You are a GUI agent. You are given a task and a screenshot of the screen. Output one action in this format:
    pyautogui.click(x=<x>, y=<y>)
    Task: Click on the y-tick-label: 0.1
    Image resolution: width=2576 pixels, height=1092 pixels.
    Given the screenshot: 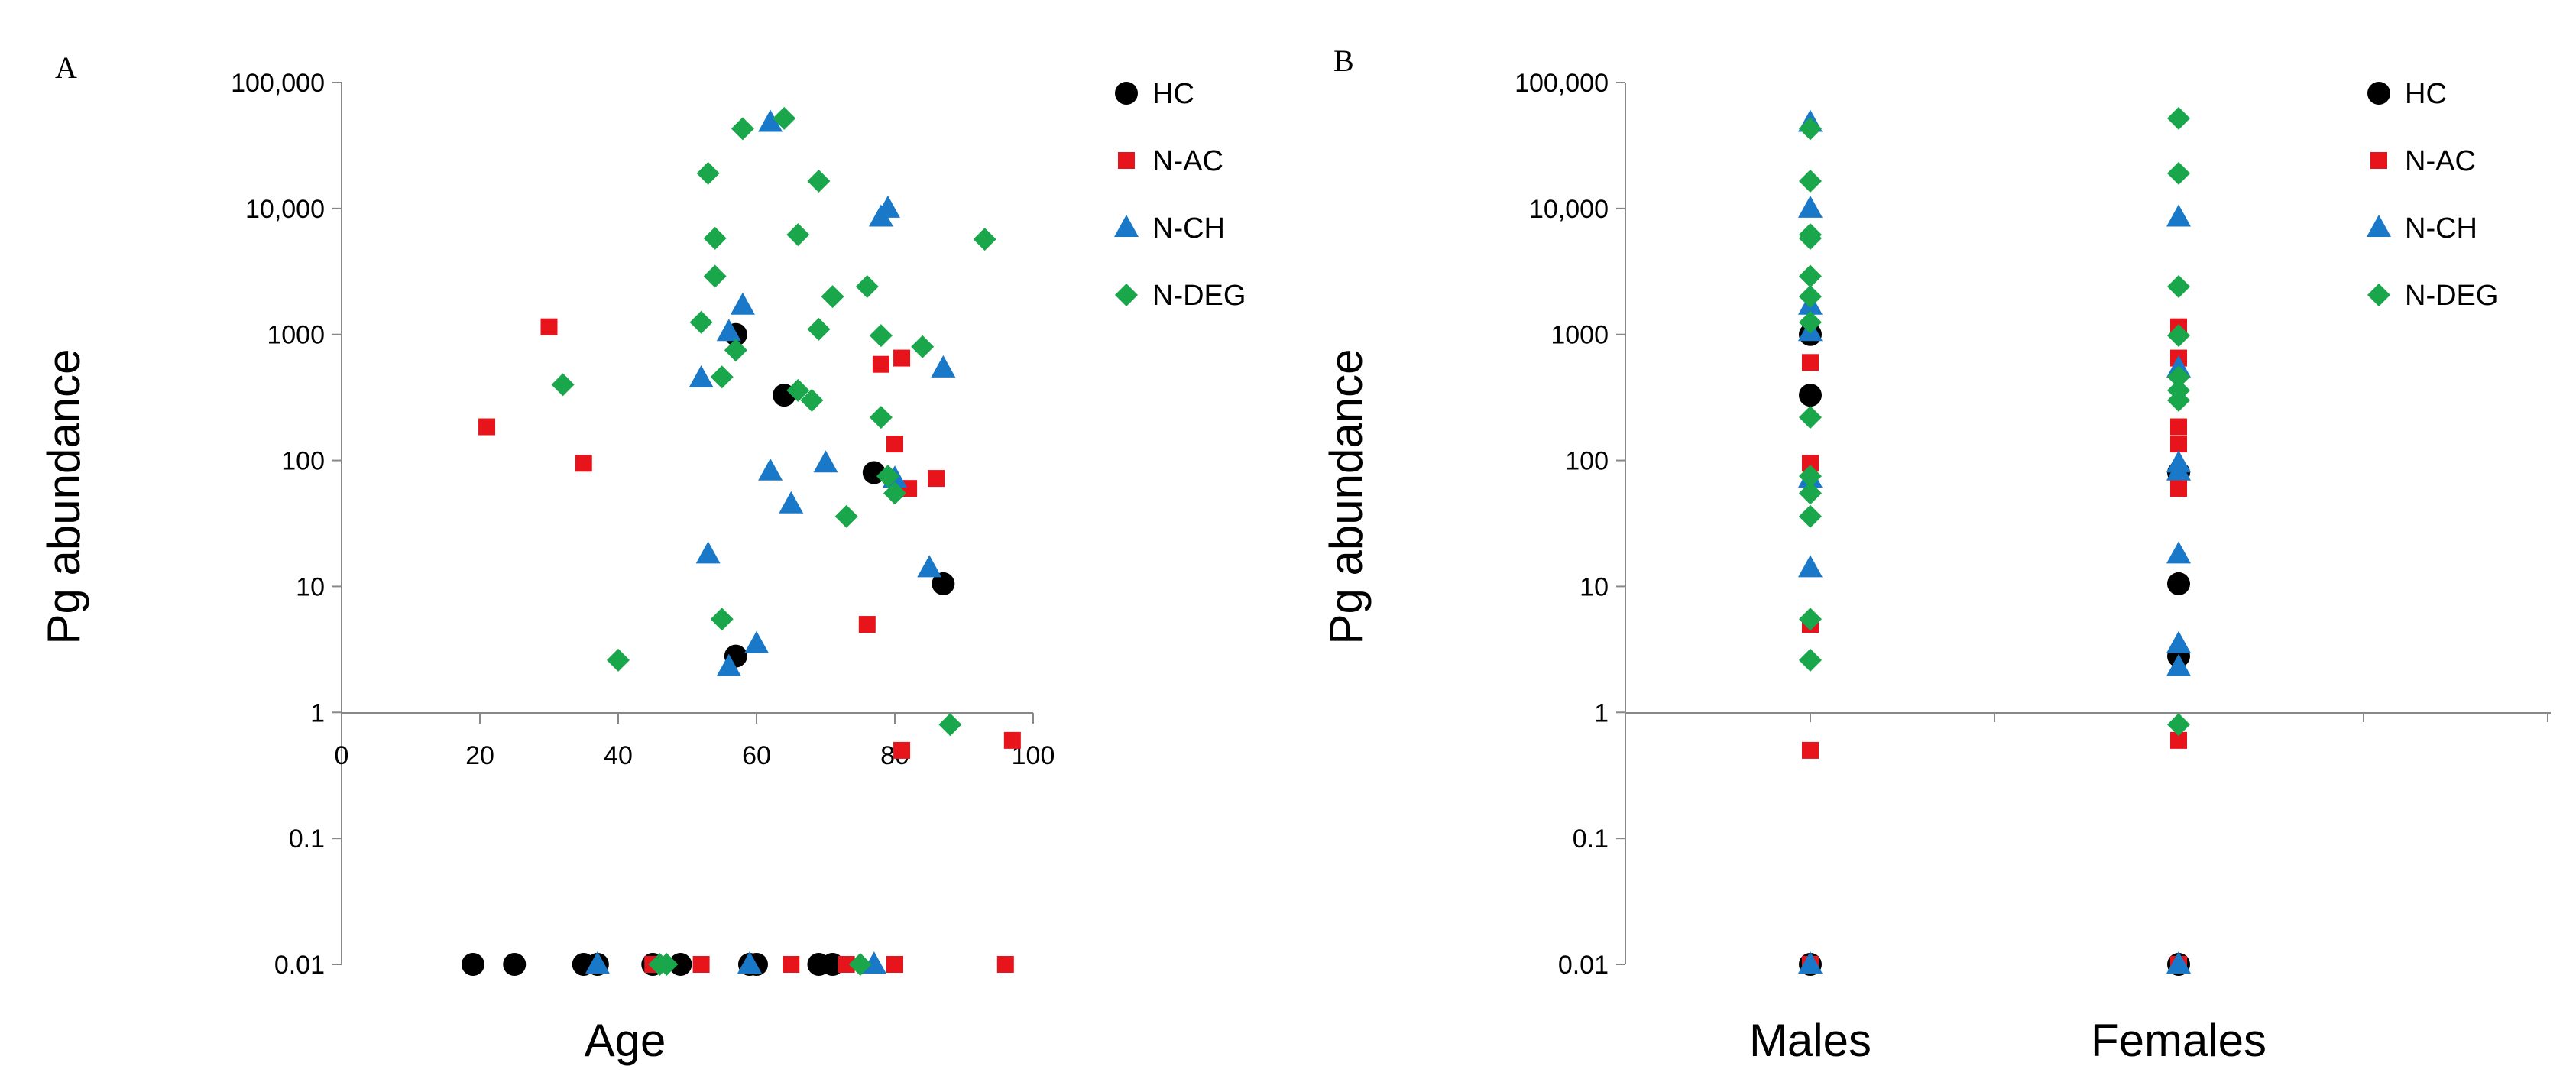 What is the action you would take?
    pyautogui.click(x=1591, y=839)
    